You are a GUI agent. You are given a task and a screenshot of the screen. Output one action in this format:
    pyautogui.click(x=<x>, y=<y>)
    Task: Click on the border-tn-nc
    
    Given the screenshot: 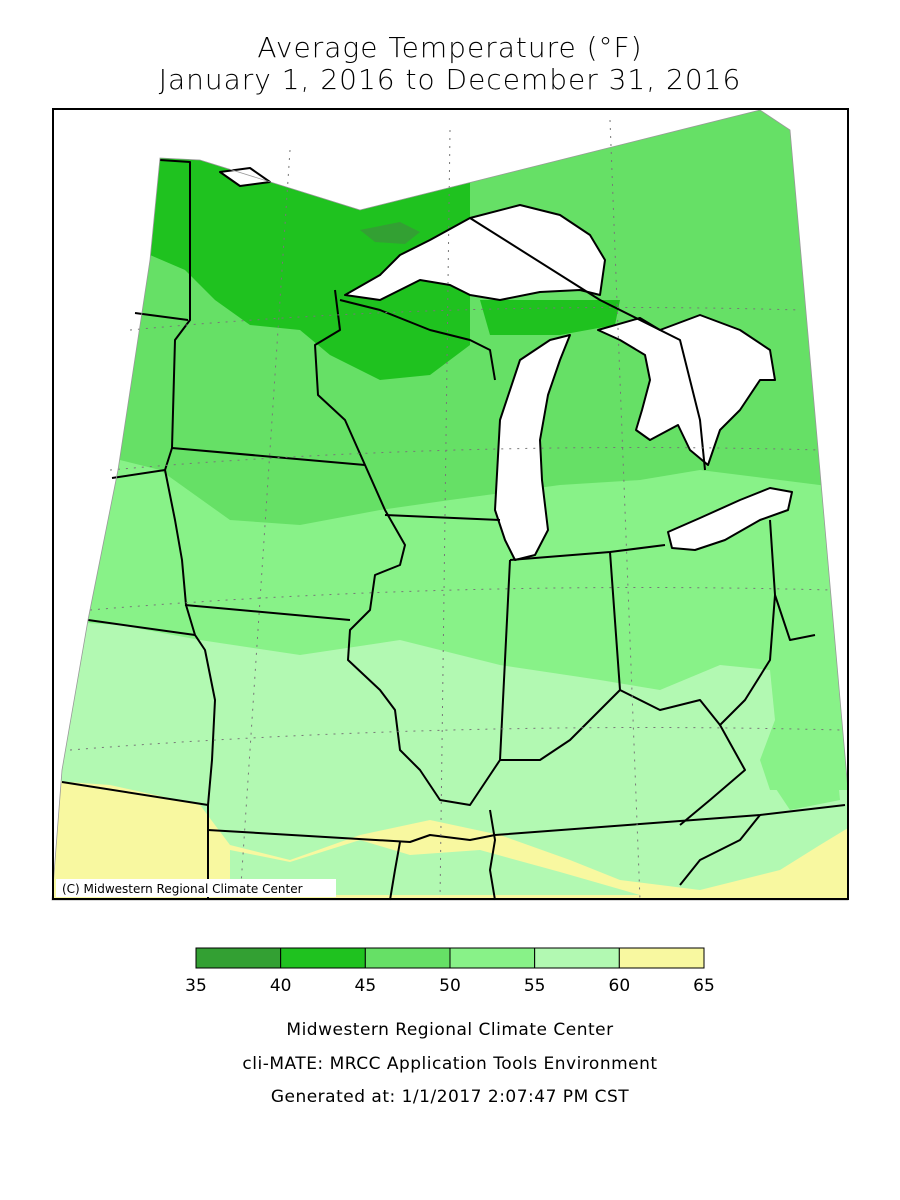 What is the action you would take?
    pyautogui.click(x=720, y=850)
    